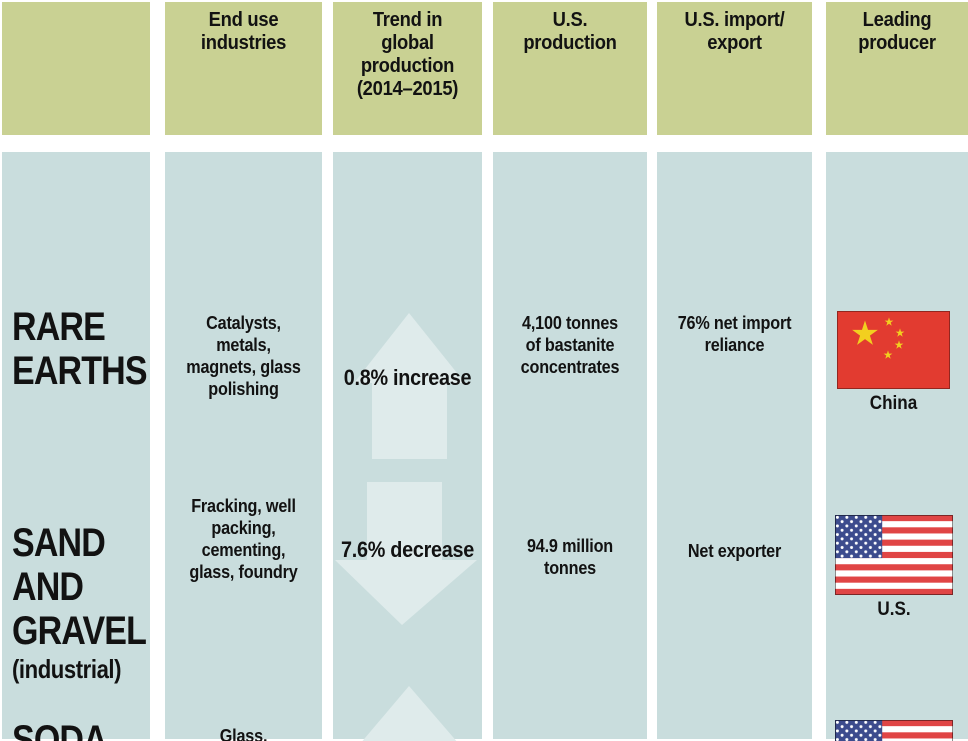 Image resolution: width=968 pixels, height=741 pixels. Describe the element at coordinates (407, 54) in the screenshot. I see `column-header: Trend in global production (2014–2015)` at that location.